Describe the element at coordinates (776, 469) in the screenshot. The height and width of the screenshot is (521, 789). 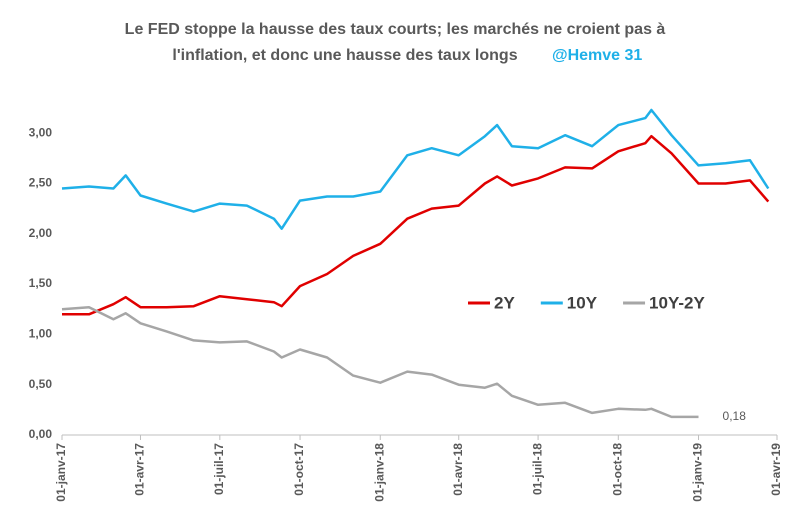
I see `x-tick-label: 01-avr-19` at that location.